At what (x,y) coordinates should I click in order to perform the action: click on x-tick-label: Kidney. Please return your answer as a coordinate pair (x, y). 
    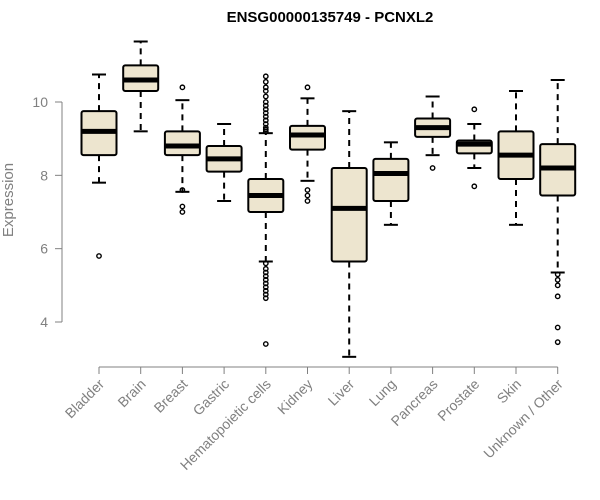
    Looking at the image, I should click on (295, 397).